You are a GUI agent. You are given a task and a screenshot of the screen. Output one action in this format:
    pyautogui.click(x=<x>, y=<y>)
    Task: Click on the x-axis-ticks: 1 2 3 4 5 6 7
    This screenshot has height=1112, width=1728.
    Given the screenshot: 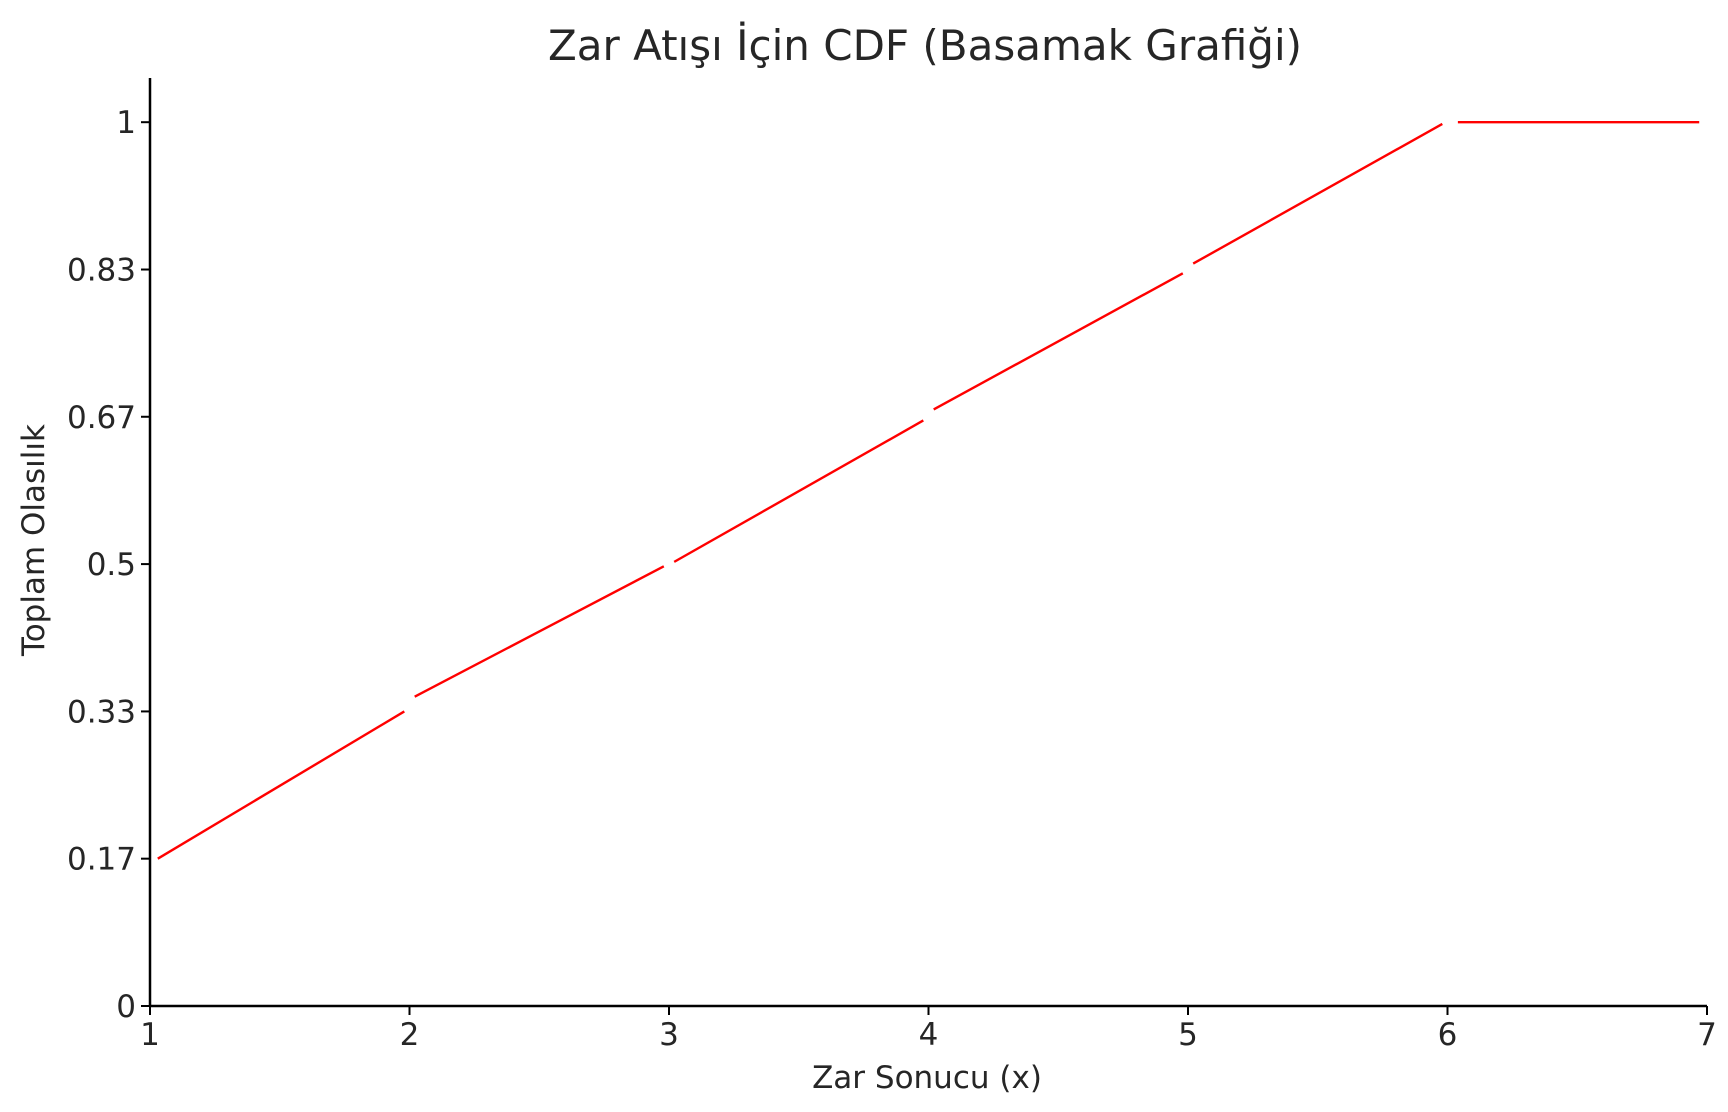 What is the action you would take?
    pyautogui.click(x=928, y=1029)
    